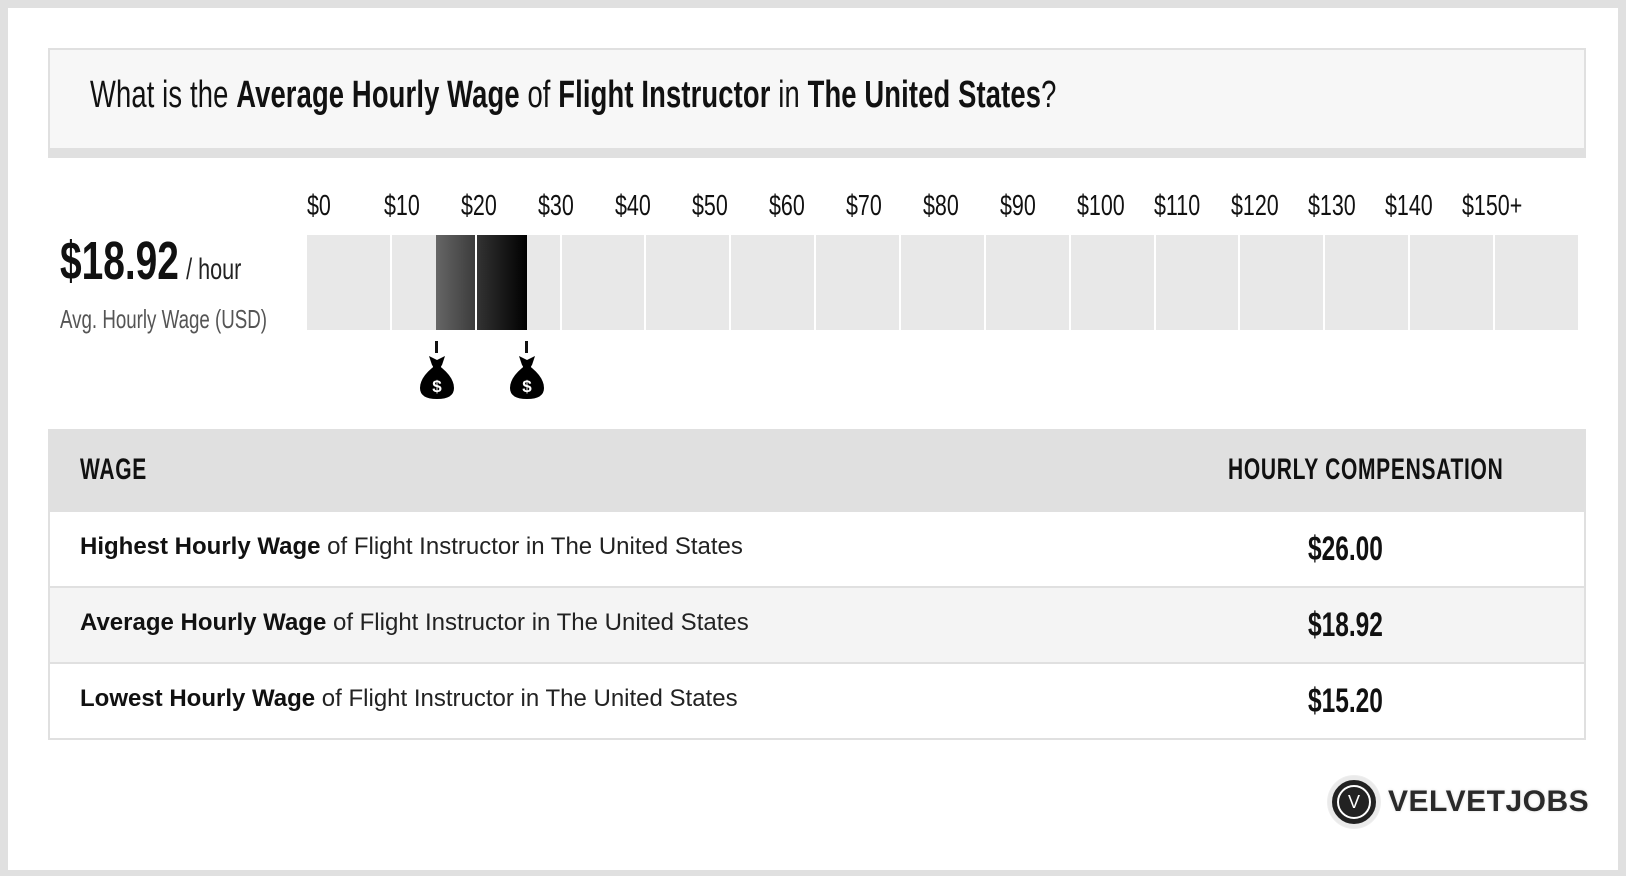 The height and width of the screenshot is (876, 1626). I want to click on tick-label: $130, so click(1332, 206).